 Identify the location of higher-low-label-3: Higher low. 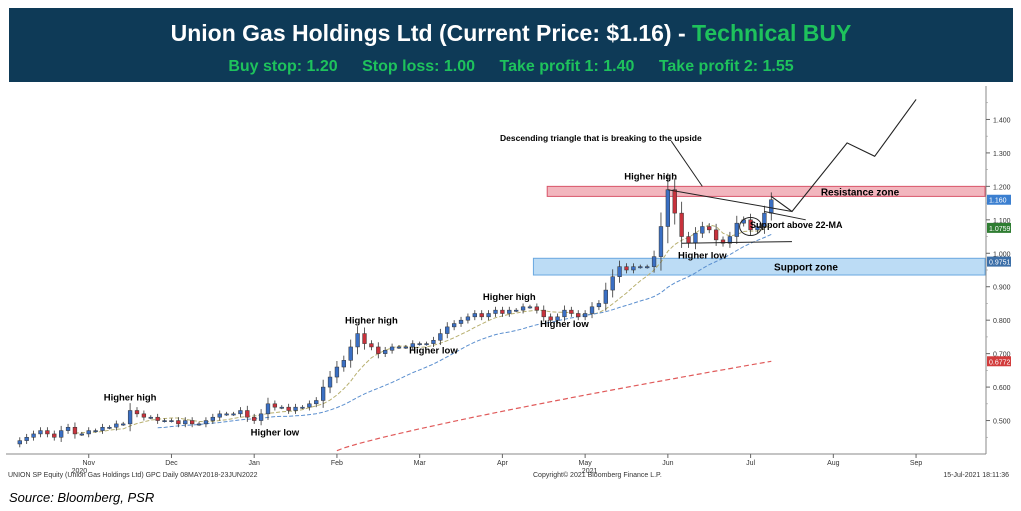
(564, 324).